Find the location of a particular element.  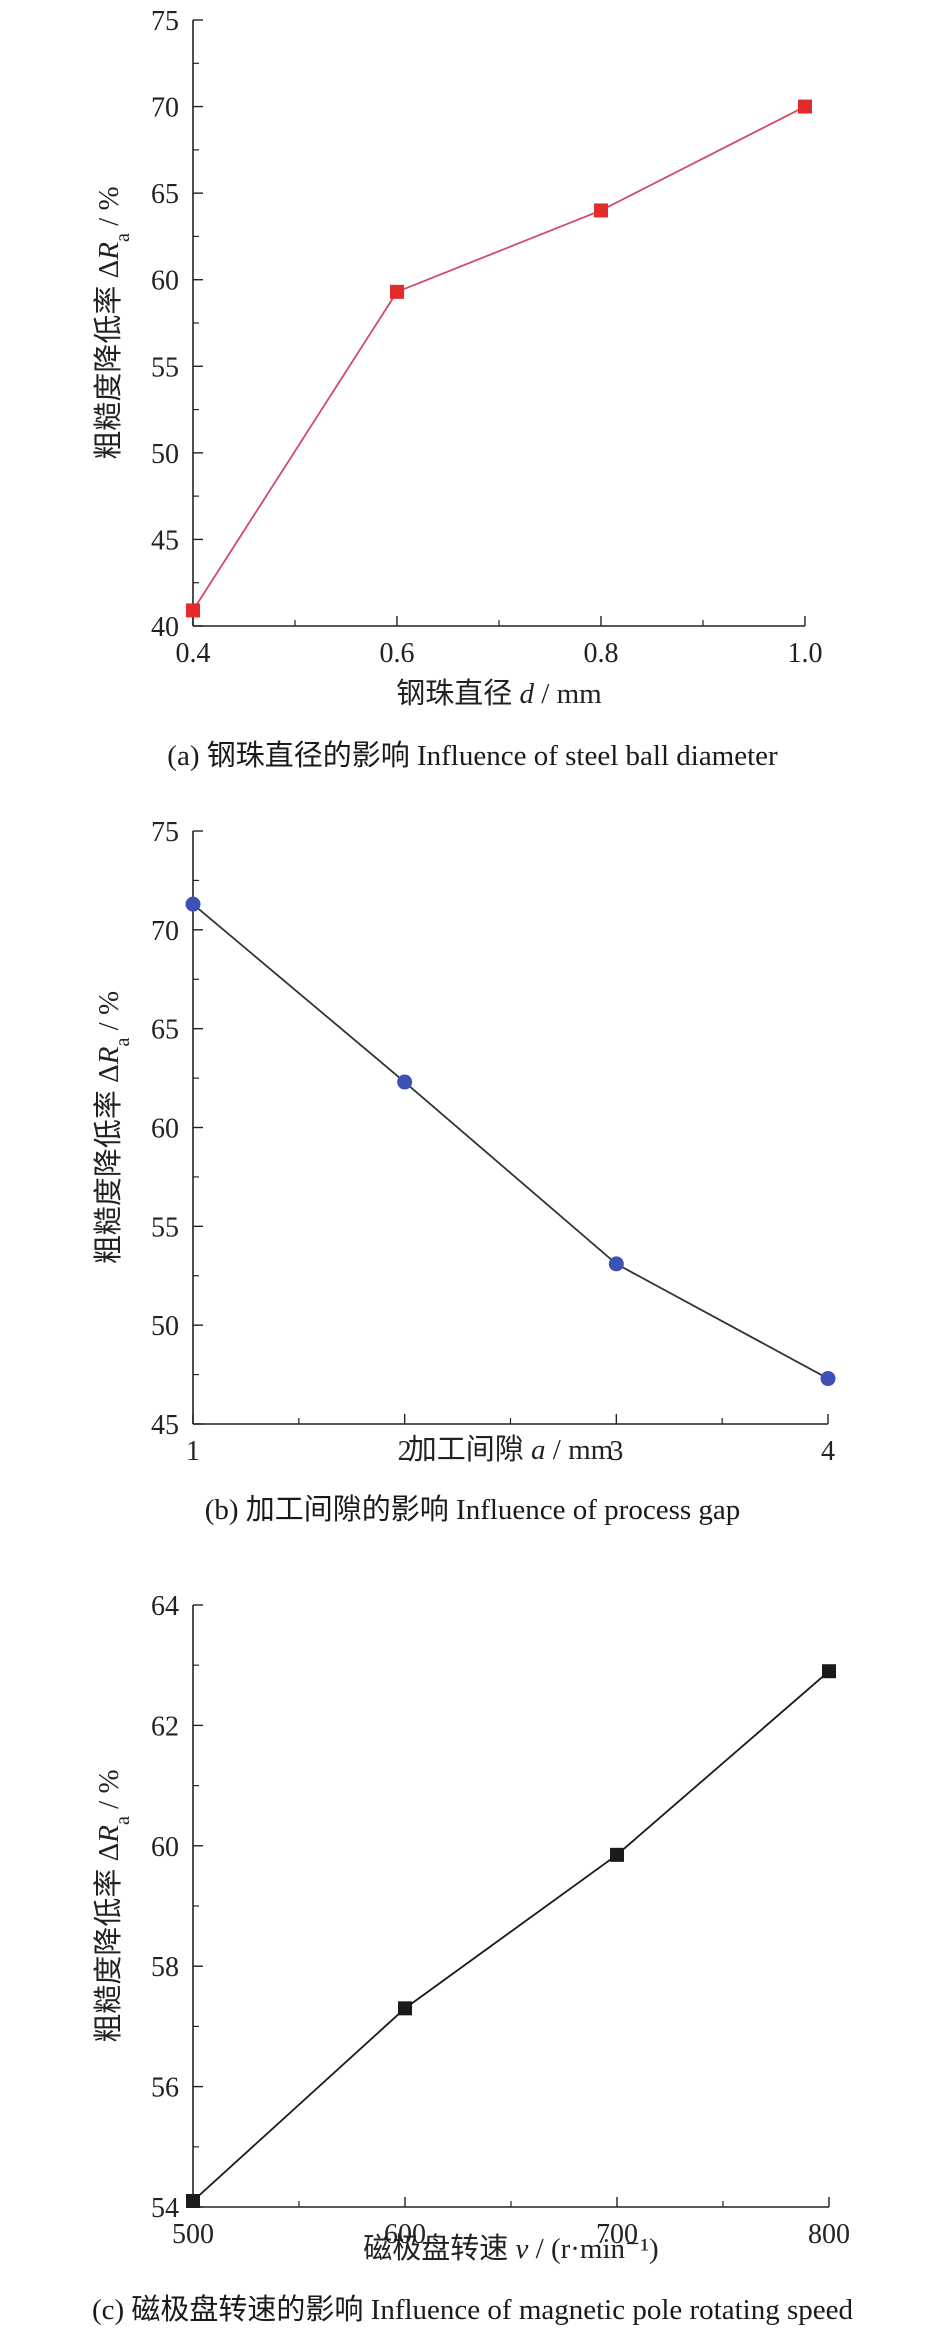

caption-b: (b) 加工间隙的影响 Influence of process gap is located at coordinates (472, 1510).